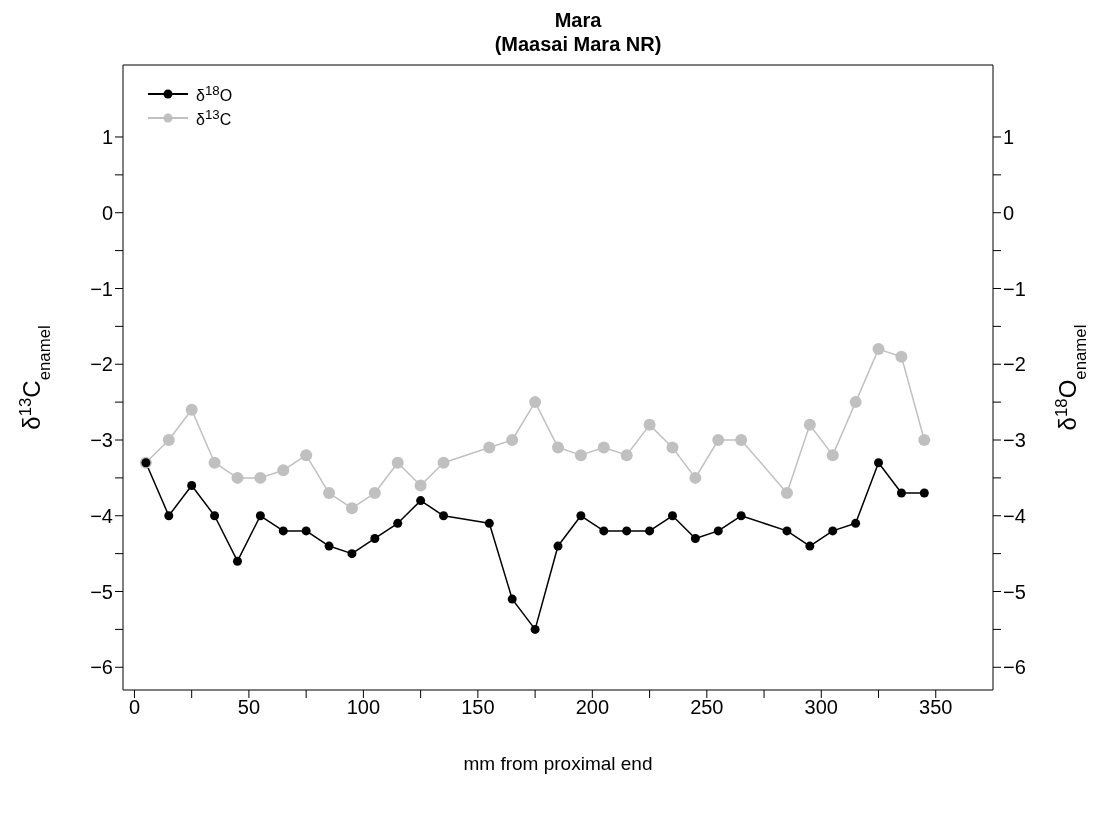  I want to click on y-tick-label: −3, so click(101, 440).